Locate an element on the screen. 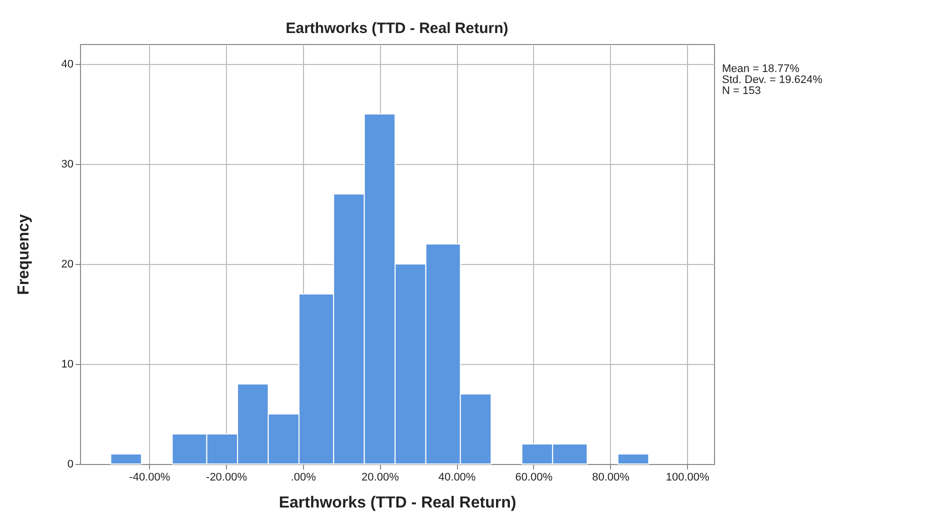  y-tick-label: 20 is located at coordinates (67, 264).